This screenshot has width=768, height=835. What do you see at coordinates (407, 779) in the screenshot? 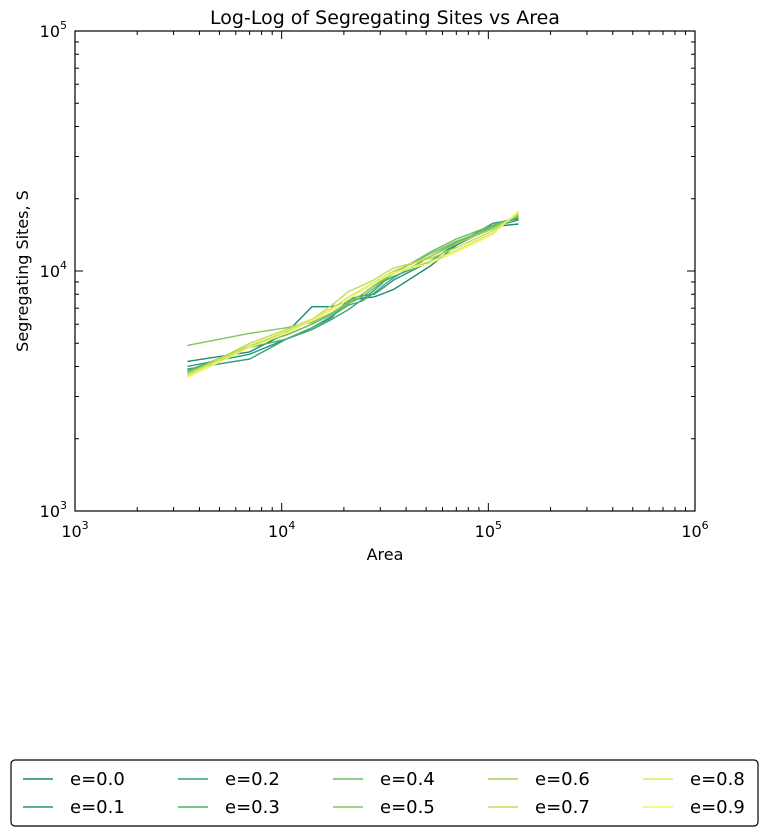
I see `legend-label: e=0.4` at bounding box center [407, 779].